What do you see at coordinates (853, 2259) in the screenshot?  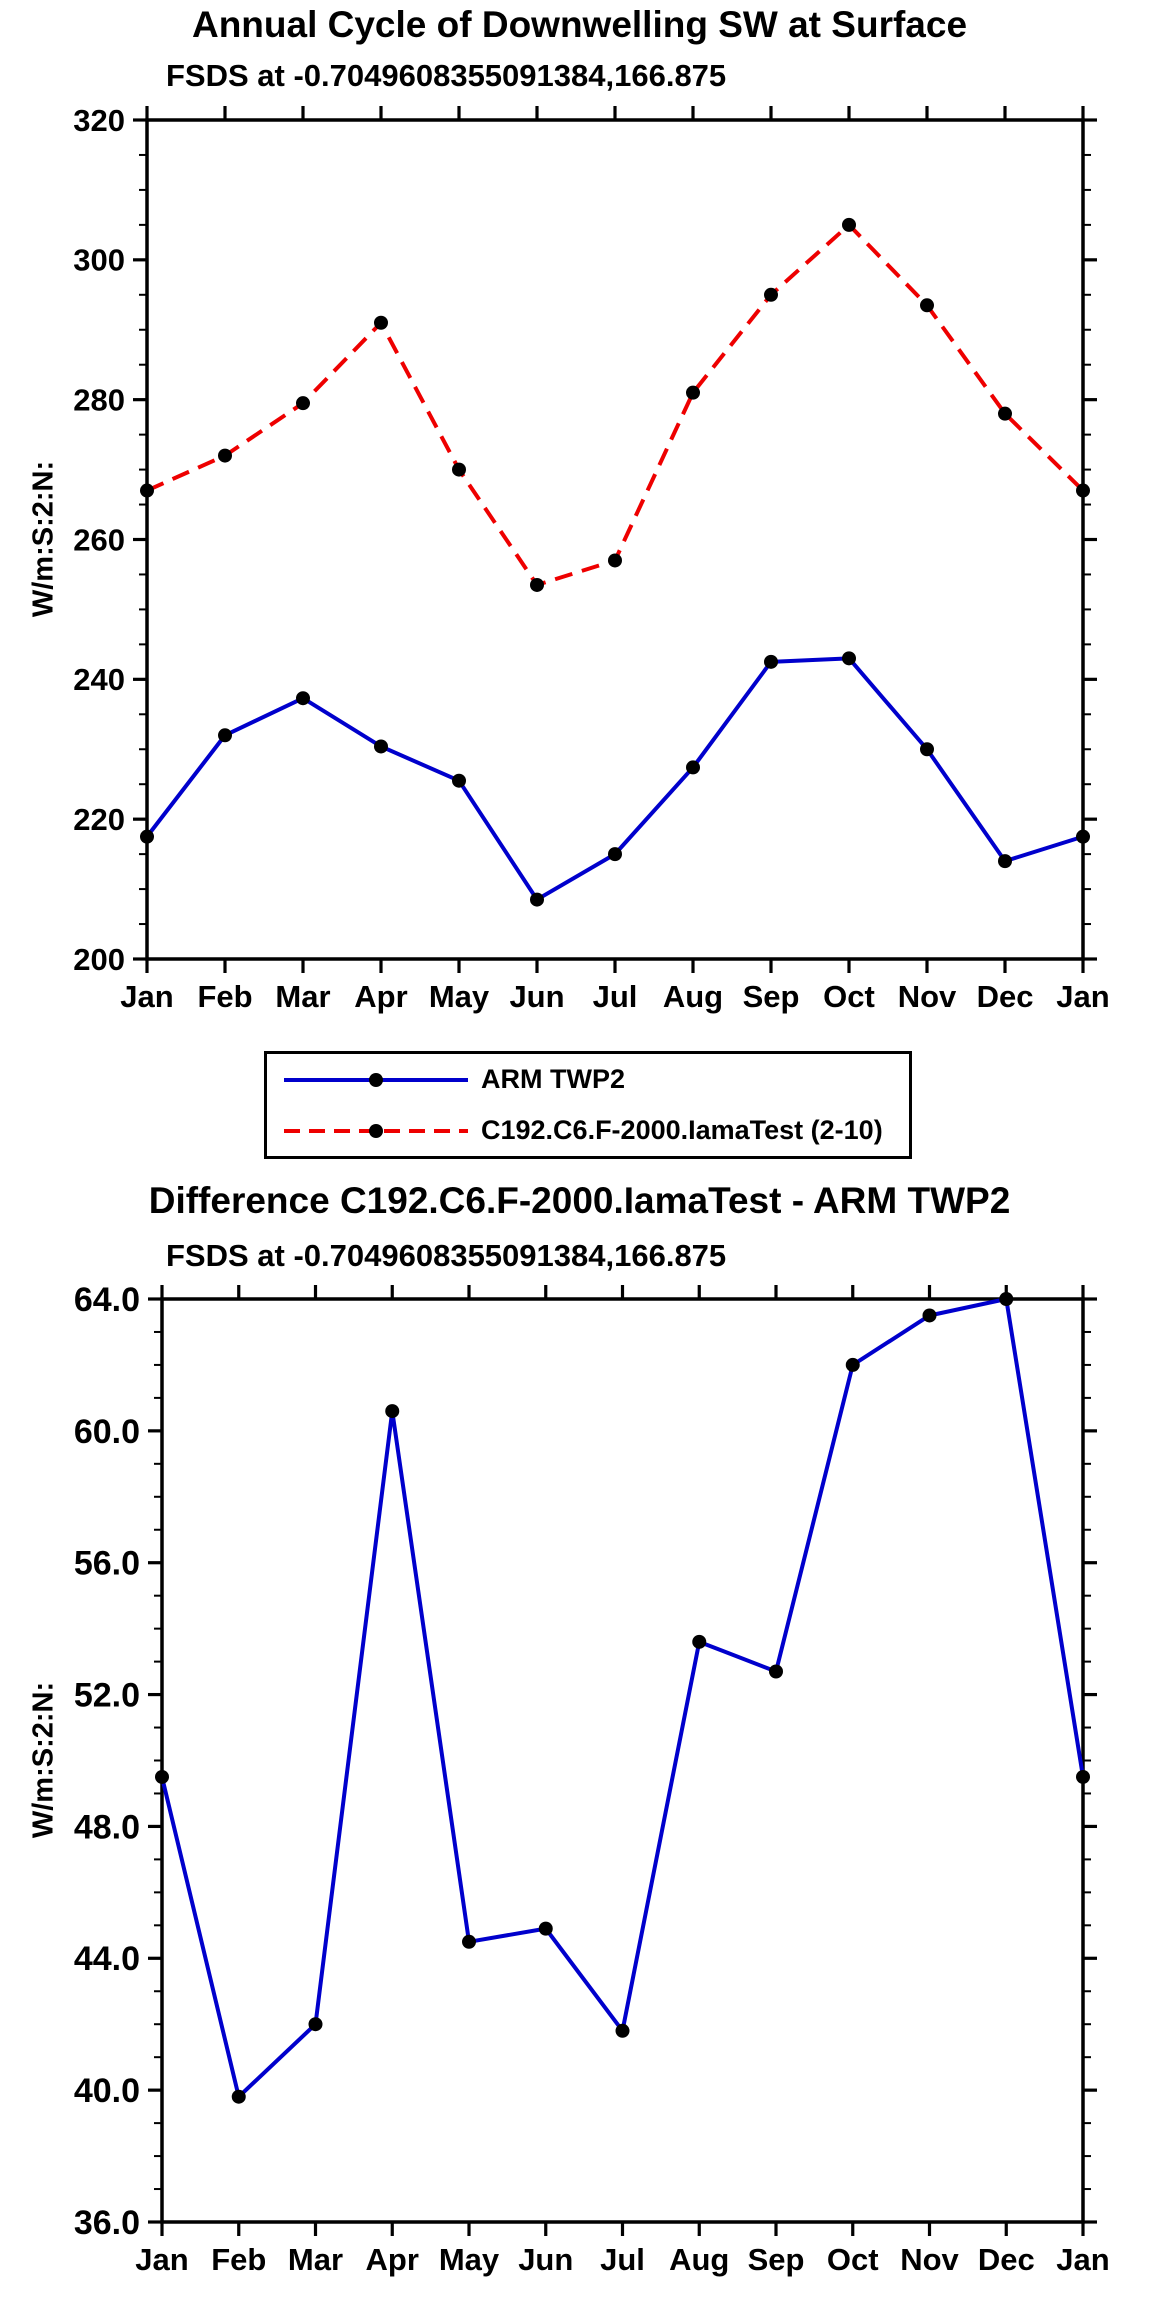 I see `difference-x-tick-label: Oct` at bounding box center [853, 2259].